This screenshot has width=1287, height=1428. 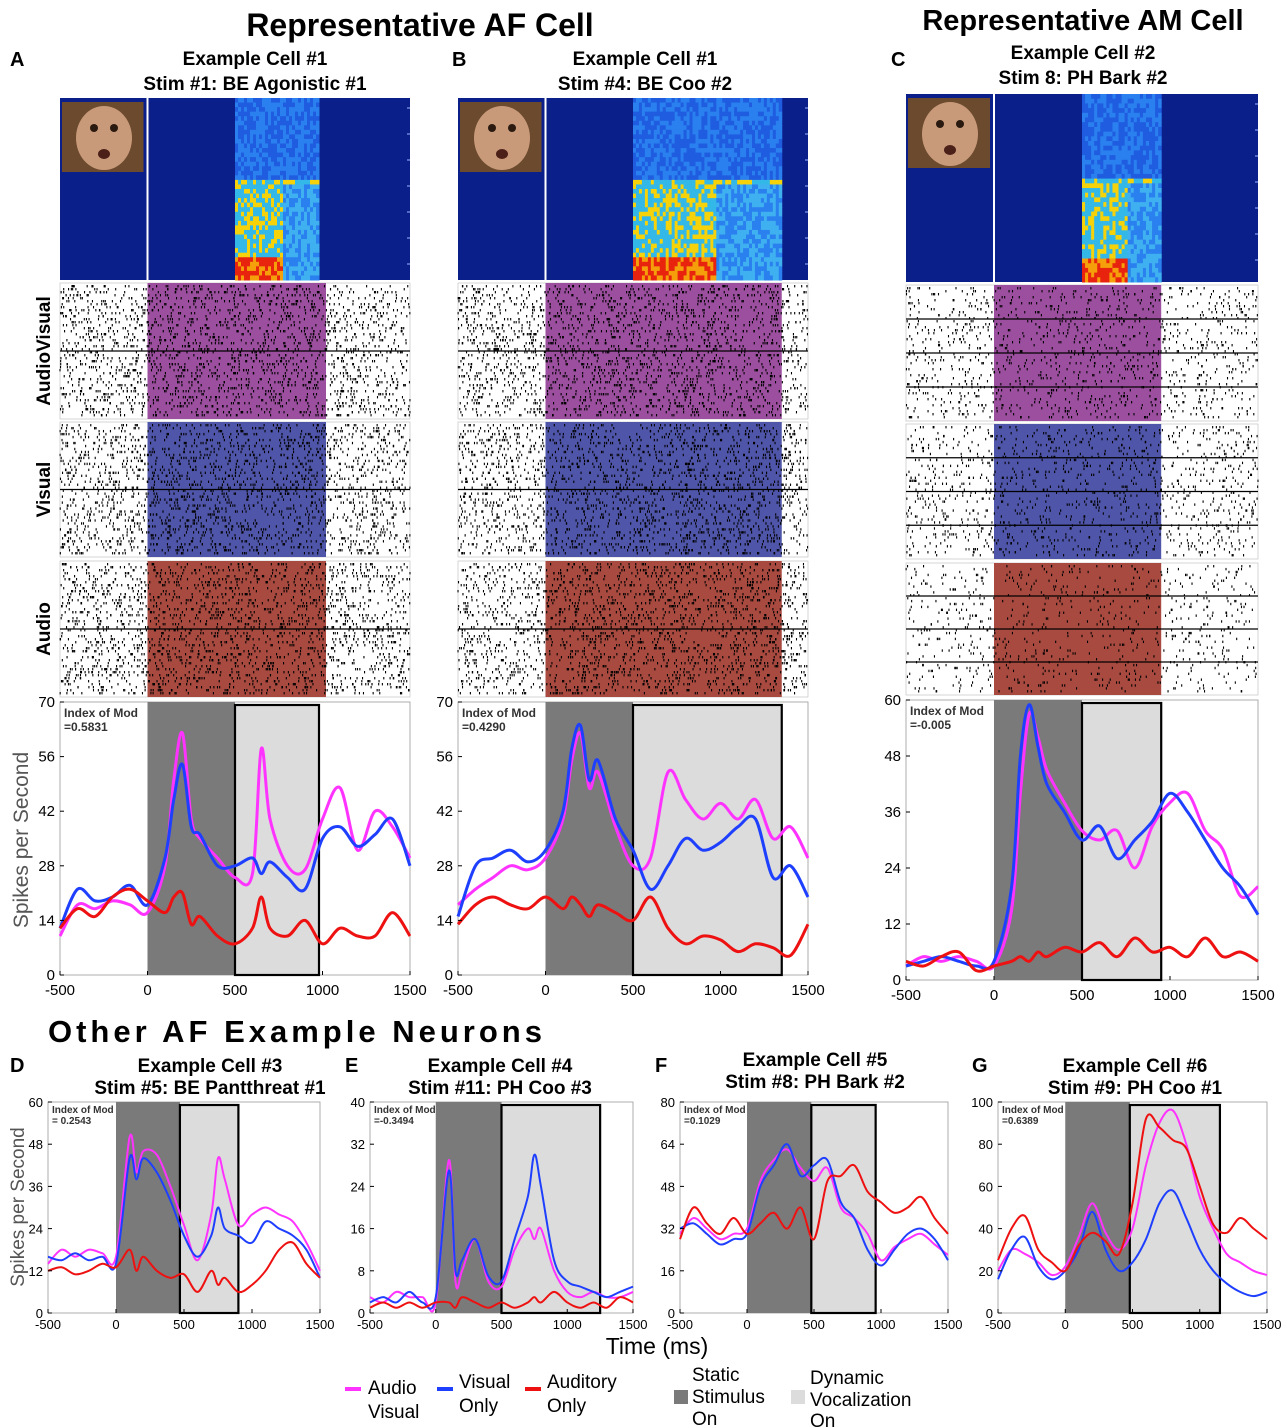 I want to click on y-tick-label: 8, so click(x=361, y=1271).